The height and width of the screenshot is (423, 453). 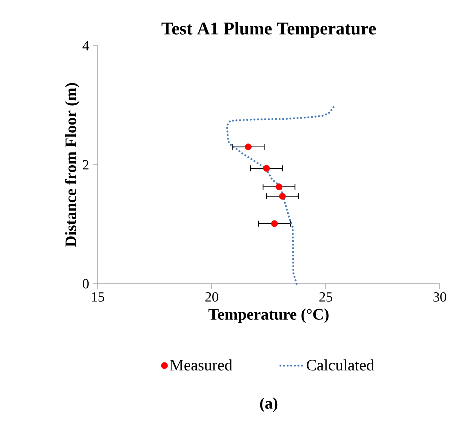 What do you see at coordinates (86, 165) in the screenshot?
I see `y-tick-label: 2` at bounding box center [86, 165].